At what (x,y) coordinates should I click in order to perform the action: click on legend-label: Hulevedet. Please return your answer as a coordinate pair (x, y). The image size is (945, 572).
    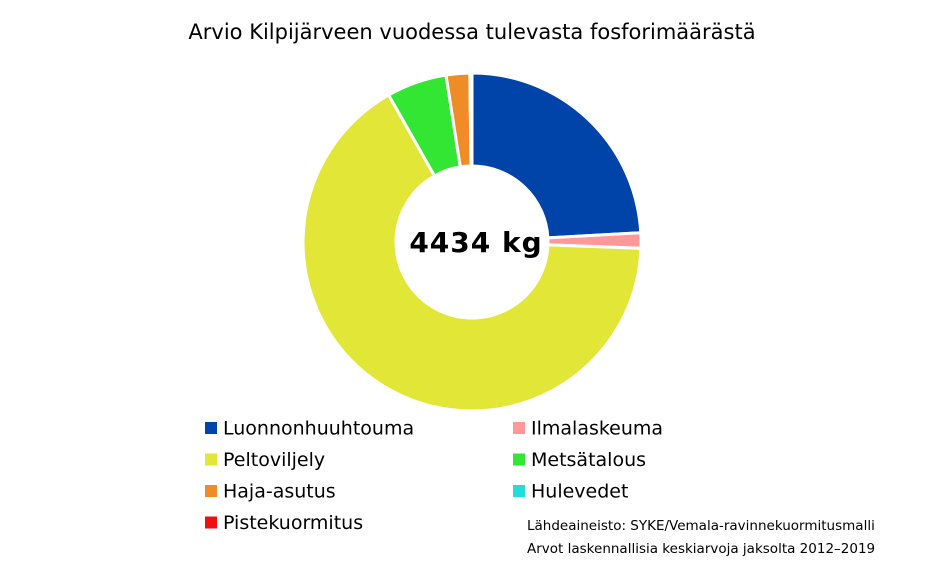
    Looking at the image, I should click on (579, 492).